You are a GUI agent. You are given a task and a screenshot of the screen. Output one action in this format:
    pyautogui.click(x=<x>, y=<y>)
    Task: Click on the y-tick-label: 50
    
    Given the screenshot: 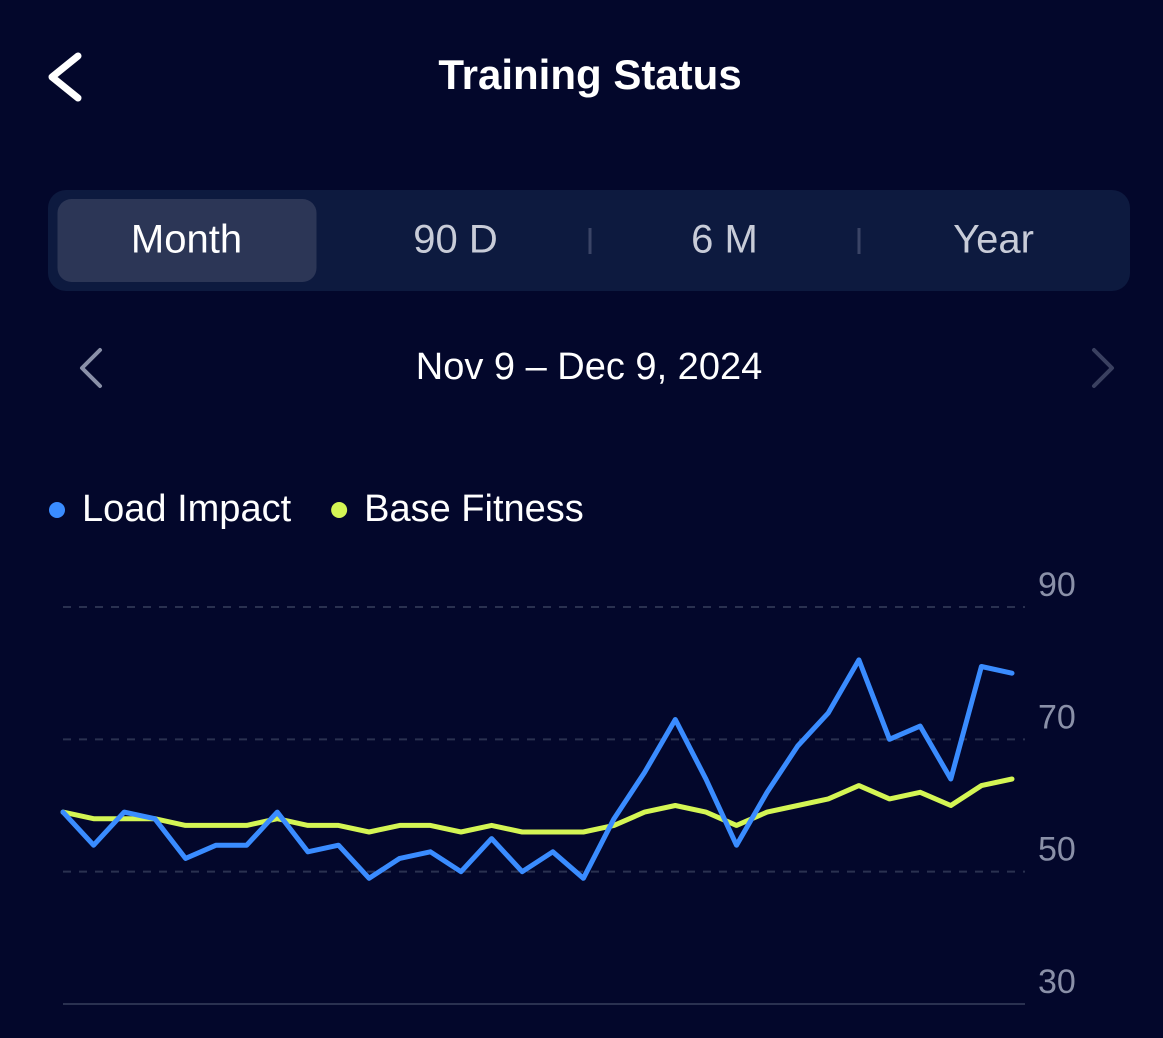 What is the action you would take?
    pyautogui.click(x=1057, y=850)
    